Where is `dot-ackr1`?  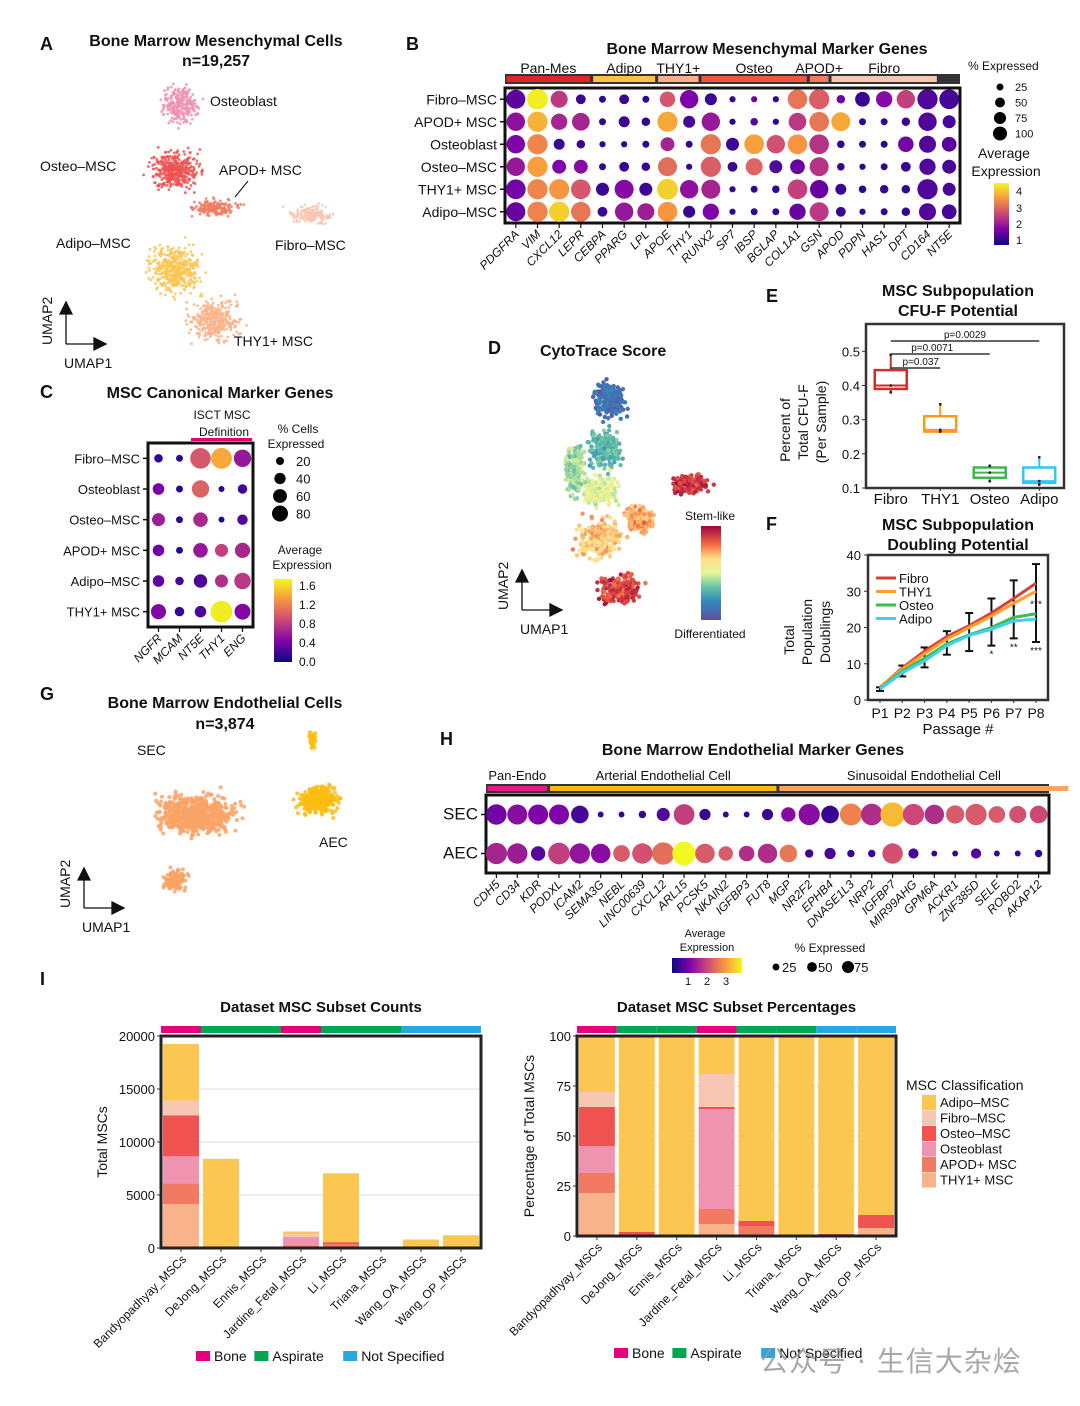 dot-ackr1 is located at coordinates (955, 853).